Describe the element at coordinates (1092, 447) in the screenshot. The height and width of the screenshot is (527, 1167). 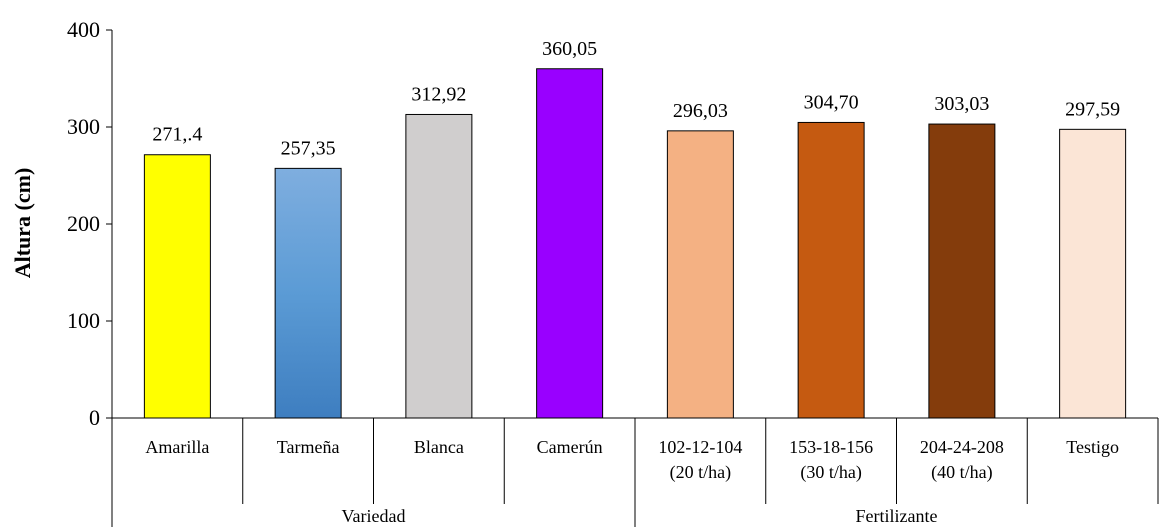
I see `category-label: Testigo` at that location.